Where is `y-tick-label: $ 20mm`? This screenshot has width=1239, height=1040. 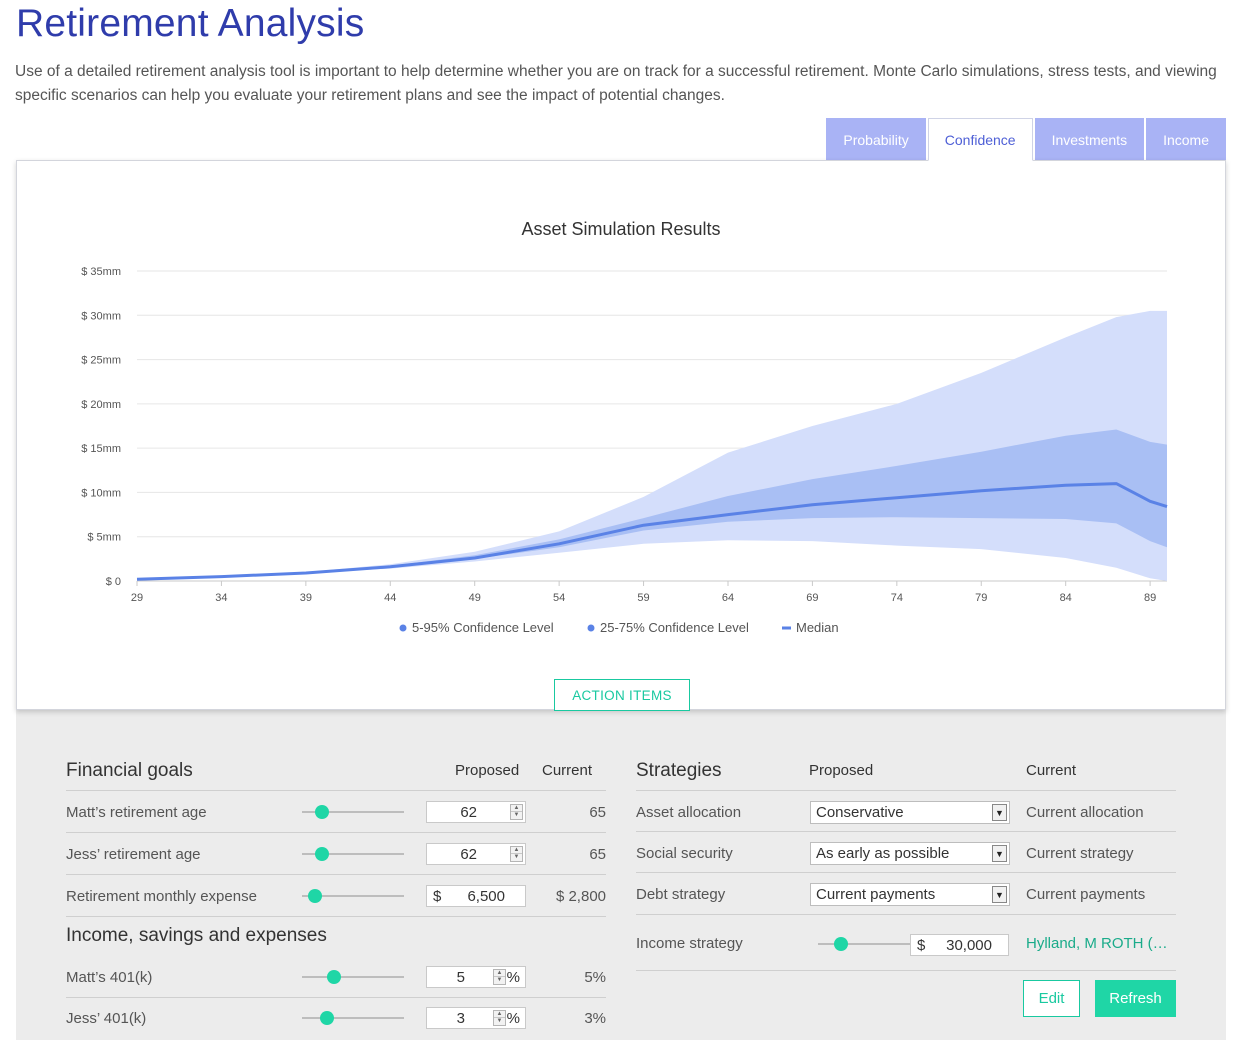 y-tick-label: $ 20mm is located at coordinates (101, 405).